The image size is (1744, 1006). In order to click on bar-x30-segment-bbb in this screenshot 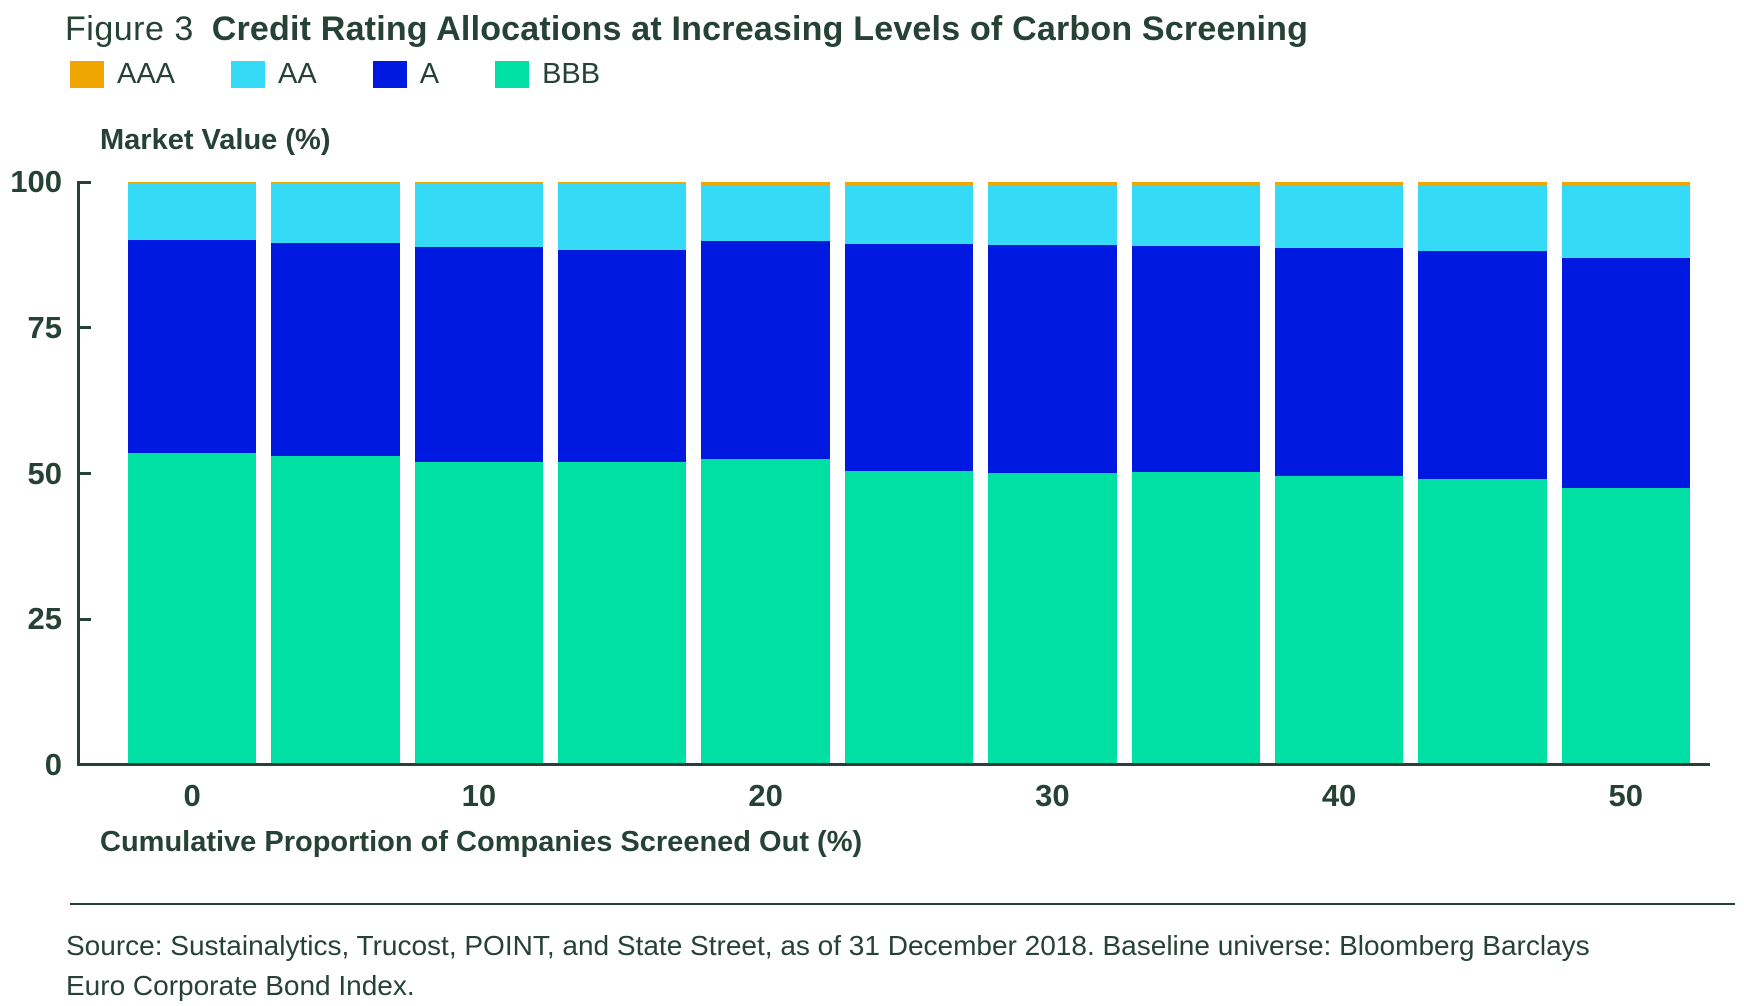, I will do `click(1052, 619)`.